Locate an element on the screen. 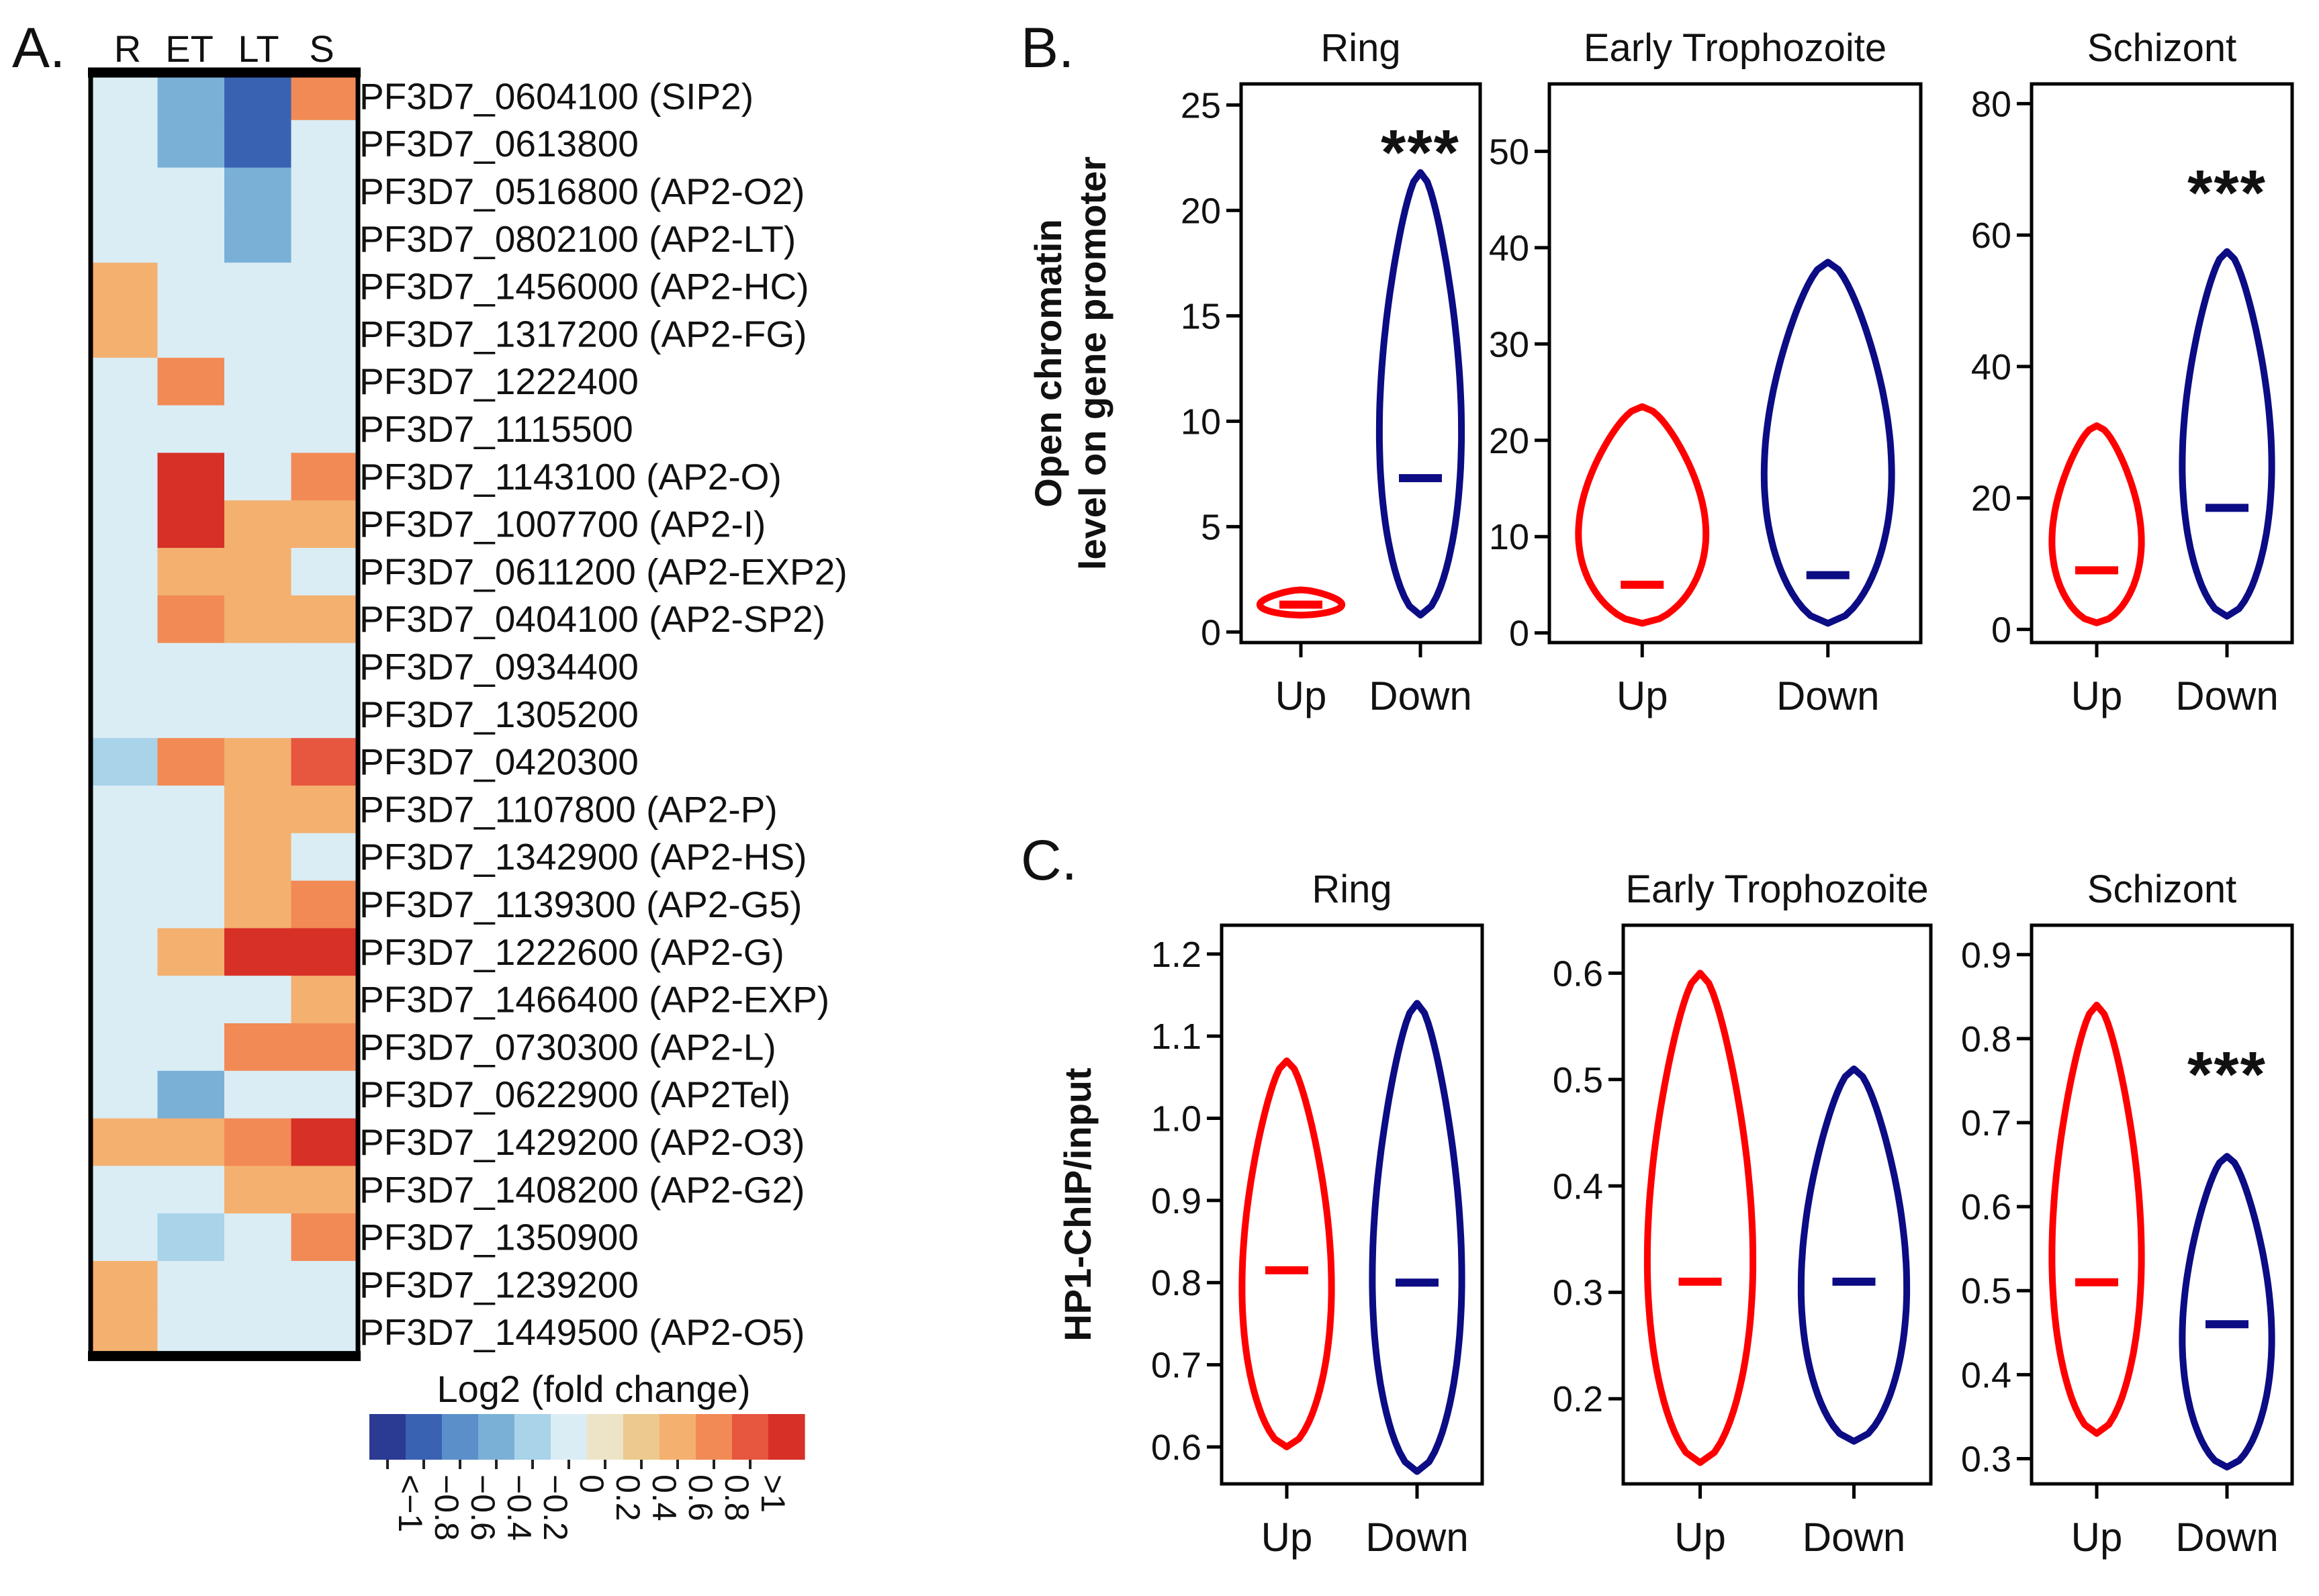 Image resolution: width=2319 pixels, height=1596 pixels. colorbar-tick-label: 0.8 is located at coordinates (737, 1498).